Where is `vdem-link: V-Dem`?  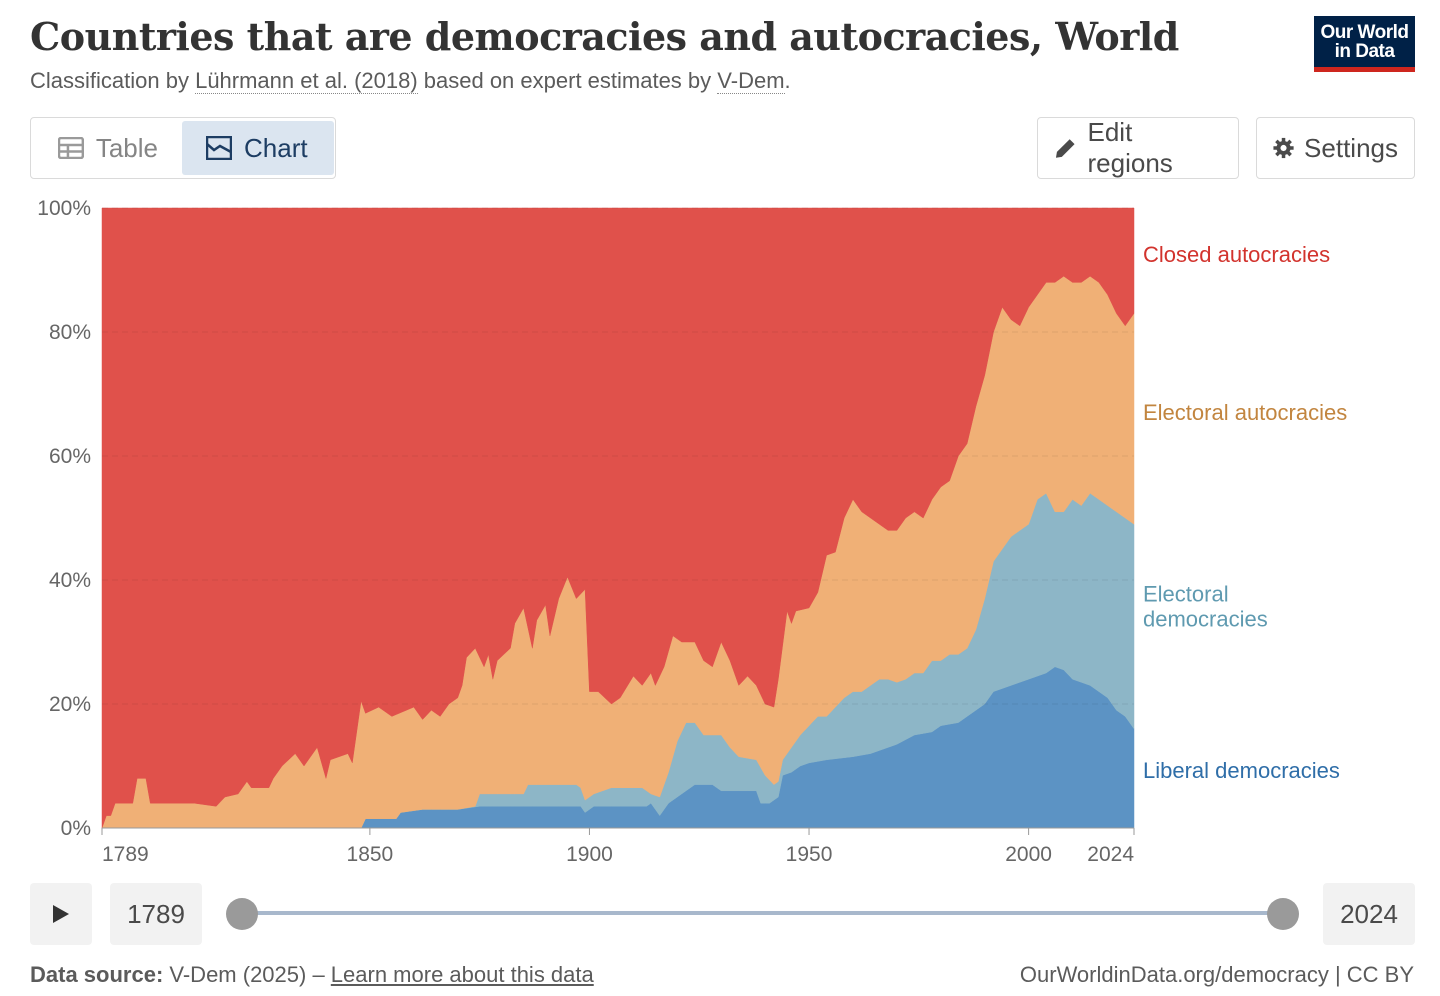
vdem-link: V-Dem is located at coordinates (751, 81).